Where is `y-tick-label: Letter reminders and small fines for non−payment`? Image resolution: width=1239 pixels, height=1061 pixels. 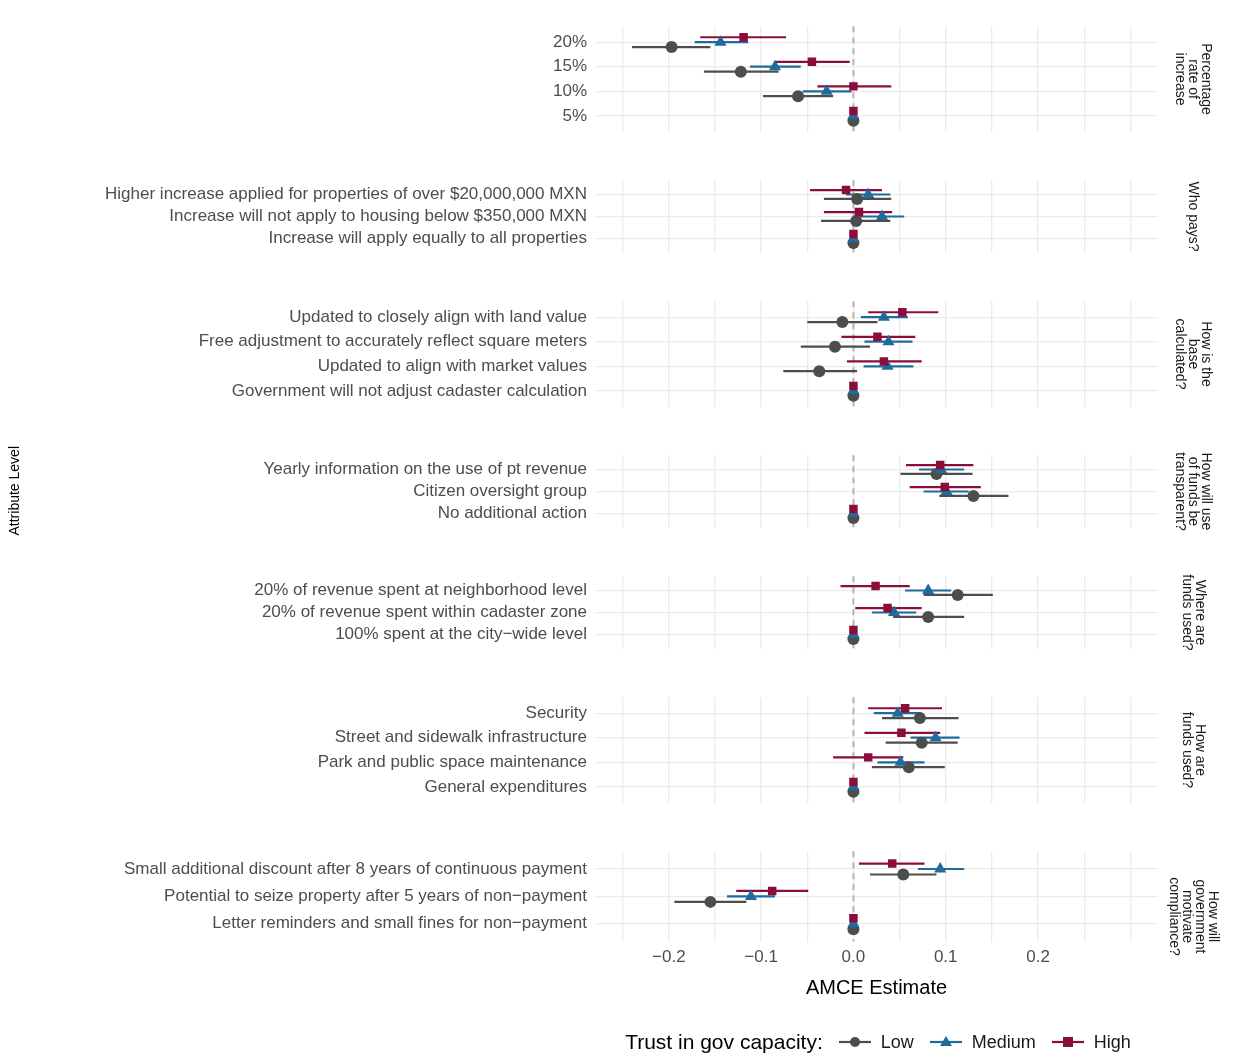 y-tick-label: Letter reminders and small fines for non−payment is located at coordinates (400, 923).